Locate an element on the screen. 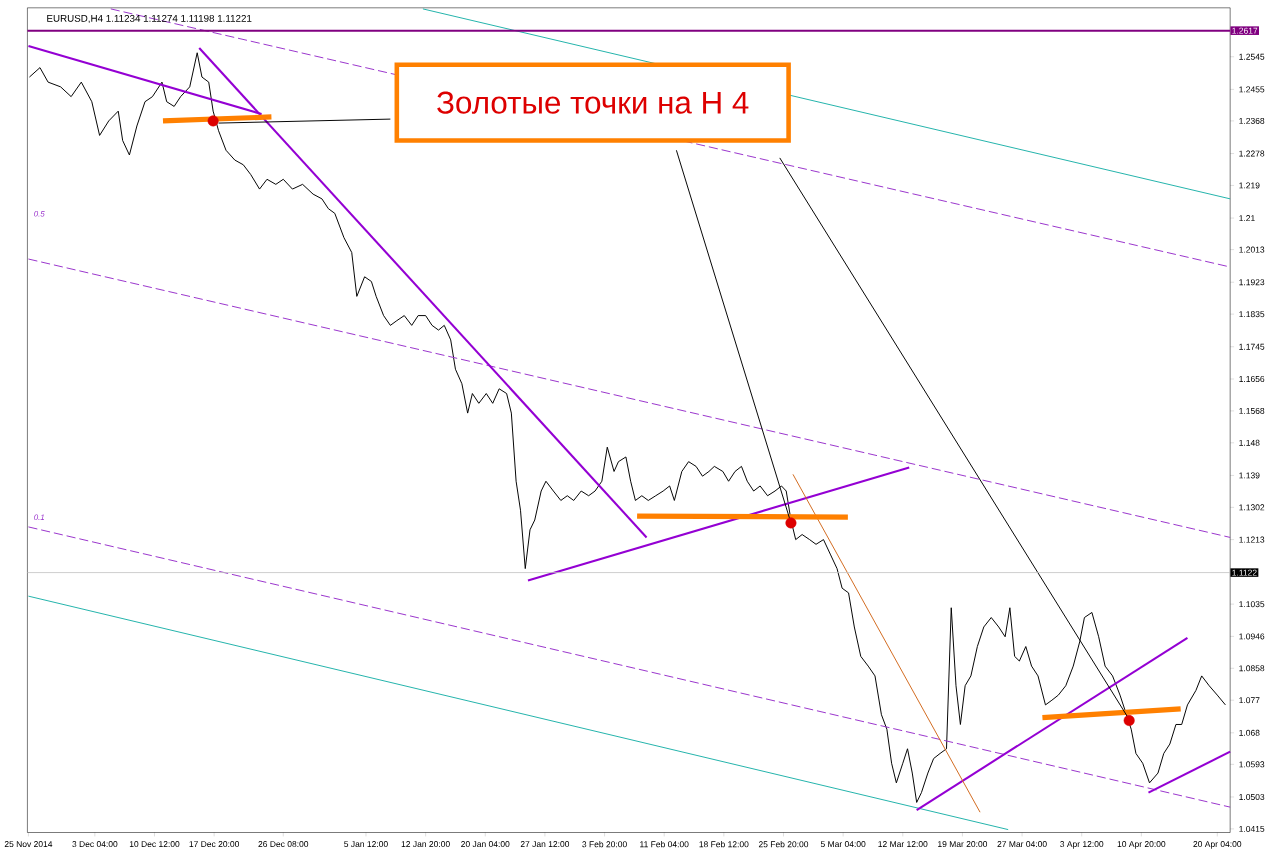 The image size is (1269, 853). y-tick-label: 1.0946 is located at coordinates (1252, 636).